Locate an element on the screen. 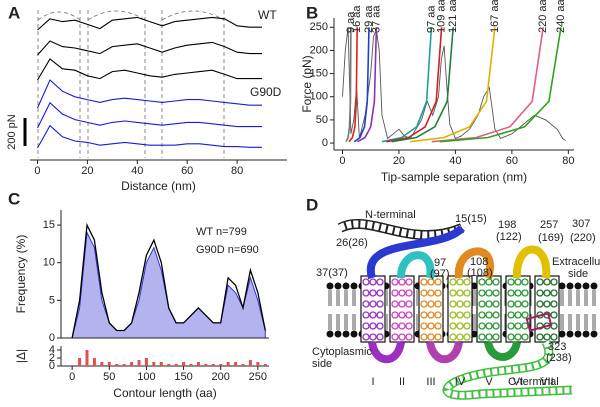  y-tick-label: 5 is located at coordinates (52, 300).